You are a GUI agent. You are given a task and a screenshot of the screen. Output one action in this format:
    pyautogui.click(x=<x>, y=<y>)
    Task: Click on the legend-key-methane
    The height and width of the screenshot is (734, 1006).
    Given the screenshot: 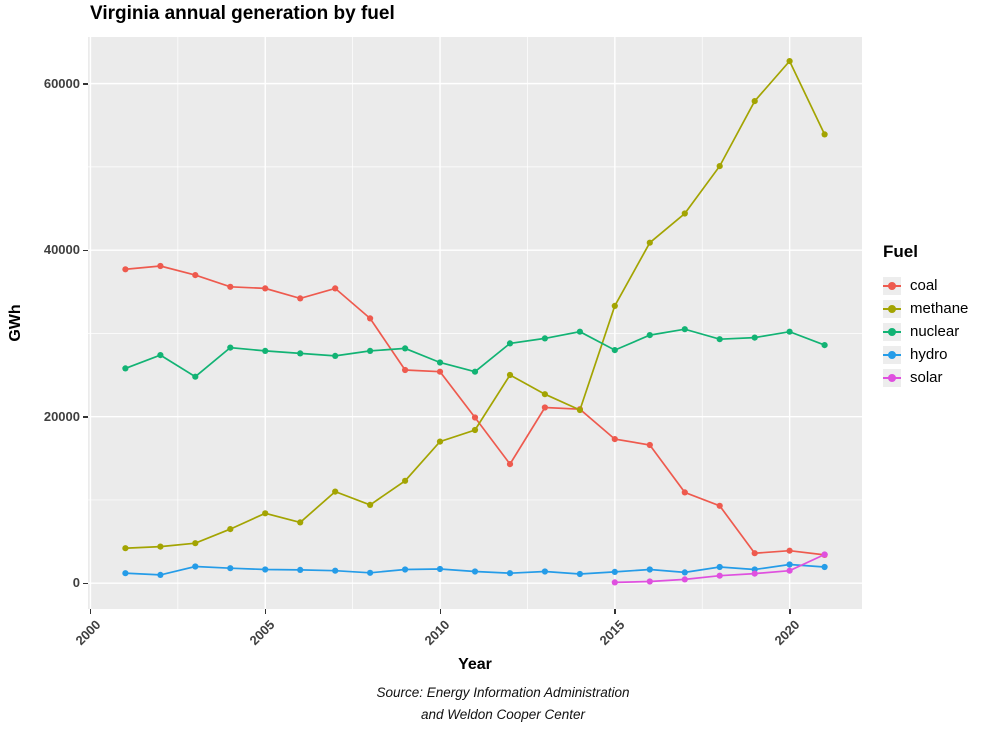 What is the action you would take?
    pyautogui.click(x=892, y=308)
    